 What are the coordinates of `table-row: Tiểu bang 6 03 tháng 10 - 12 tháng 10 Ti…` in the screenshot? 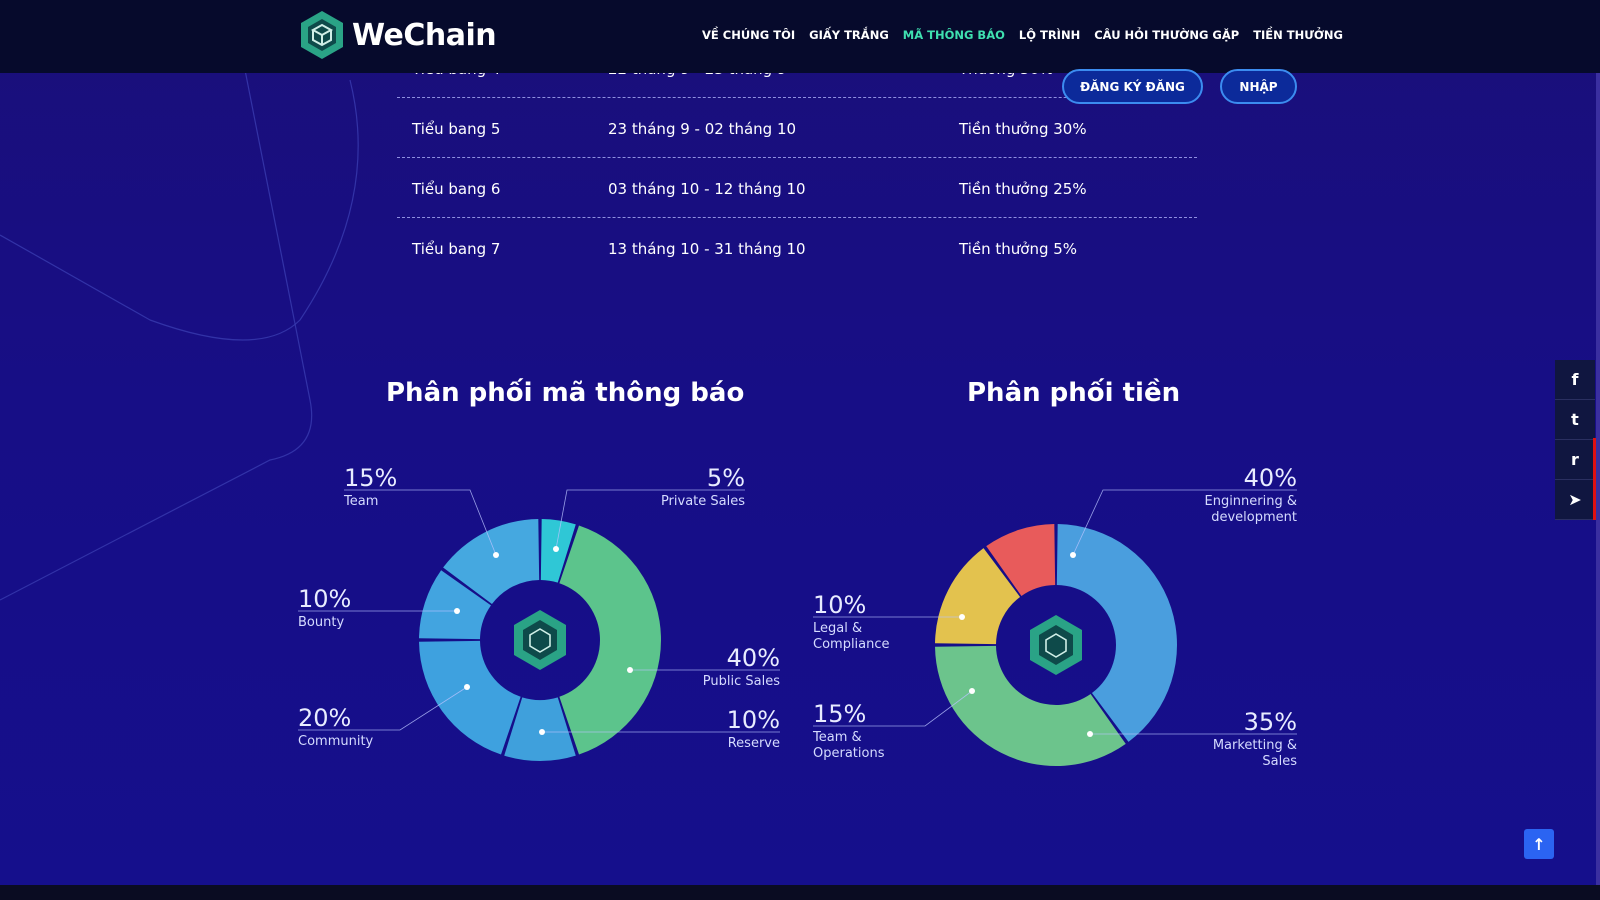 It's located at (797, 188).